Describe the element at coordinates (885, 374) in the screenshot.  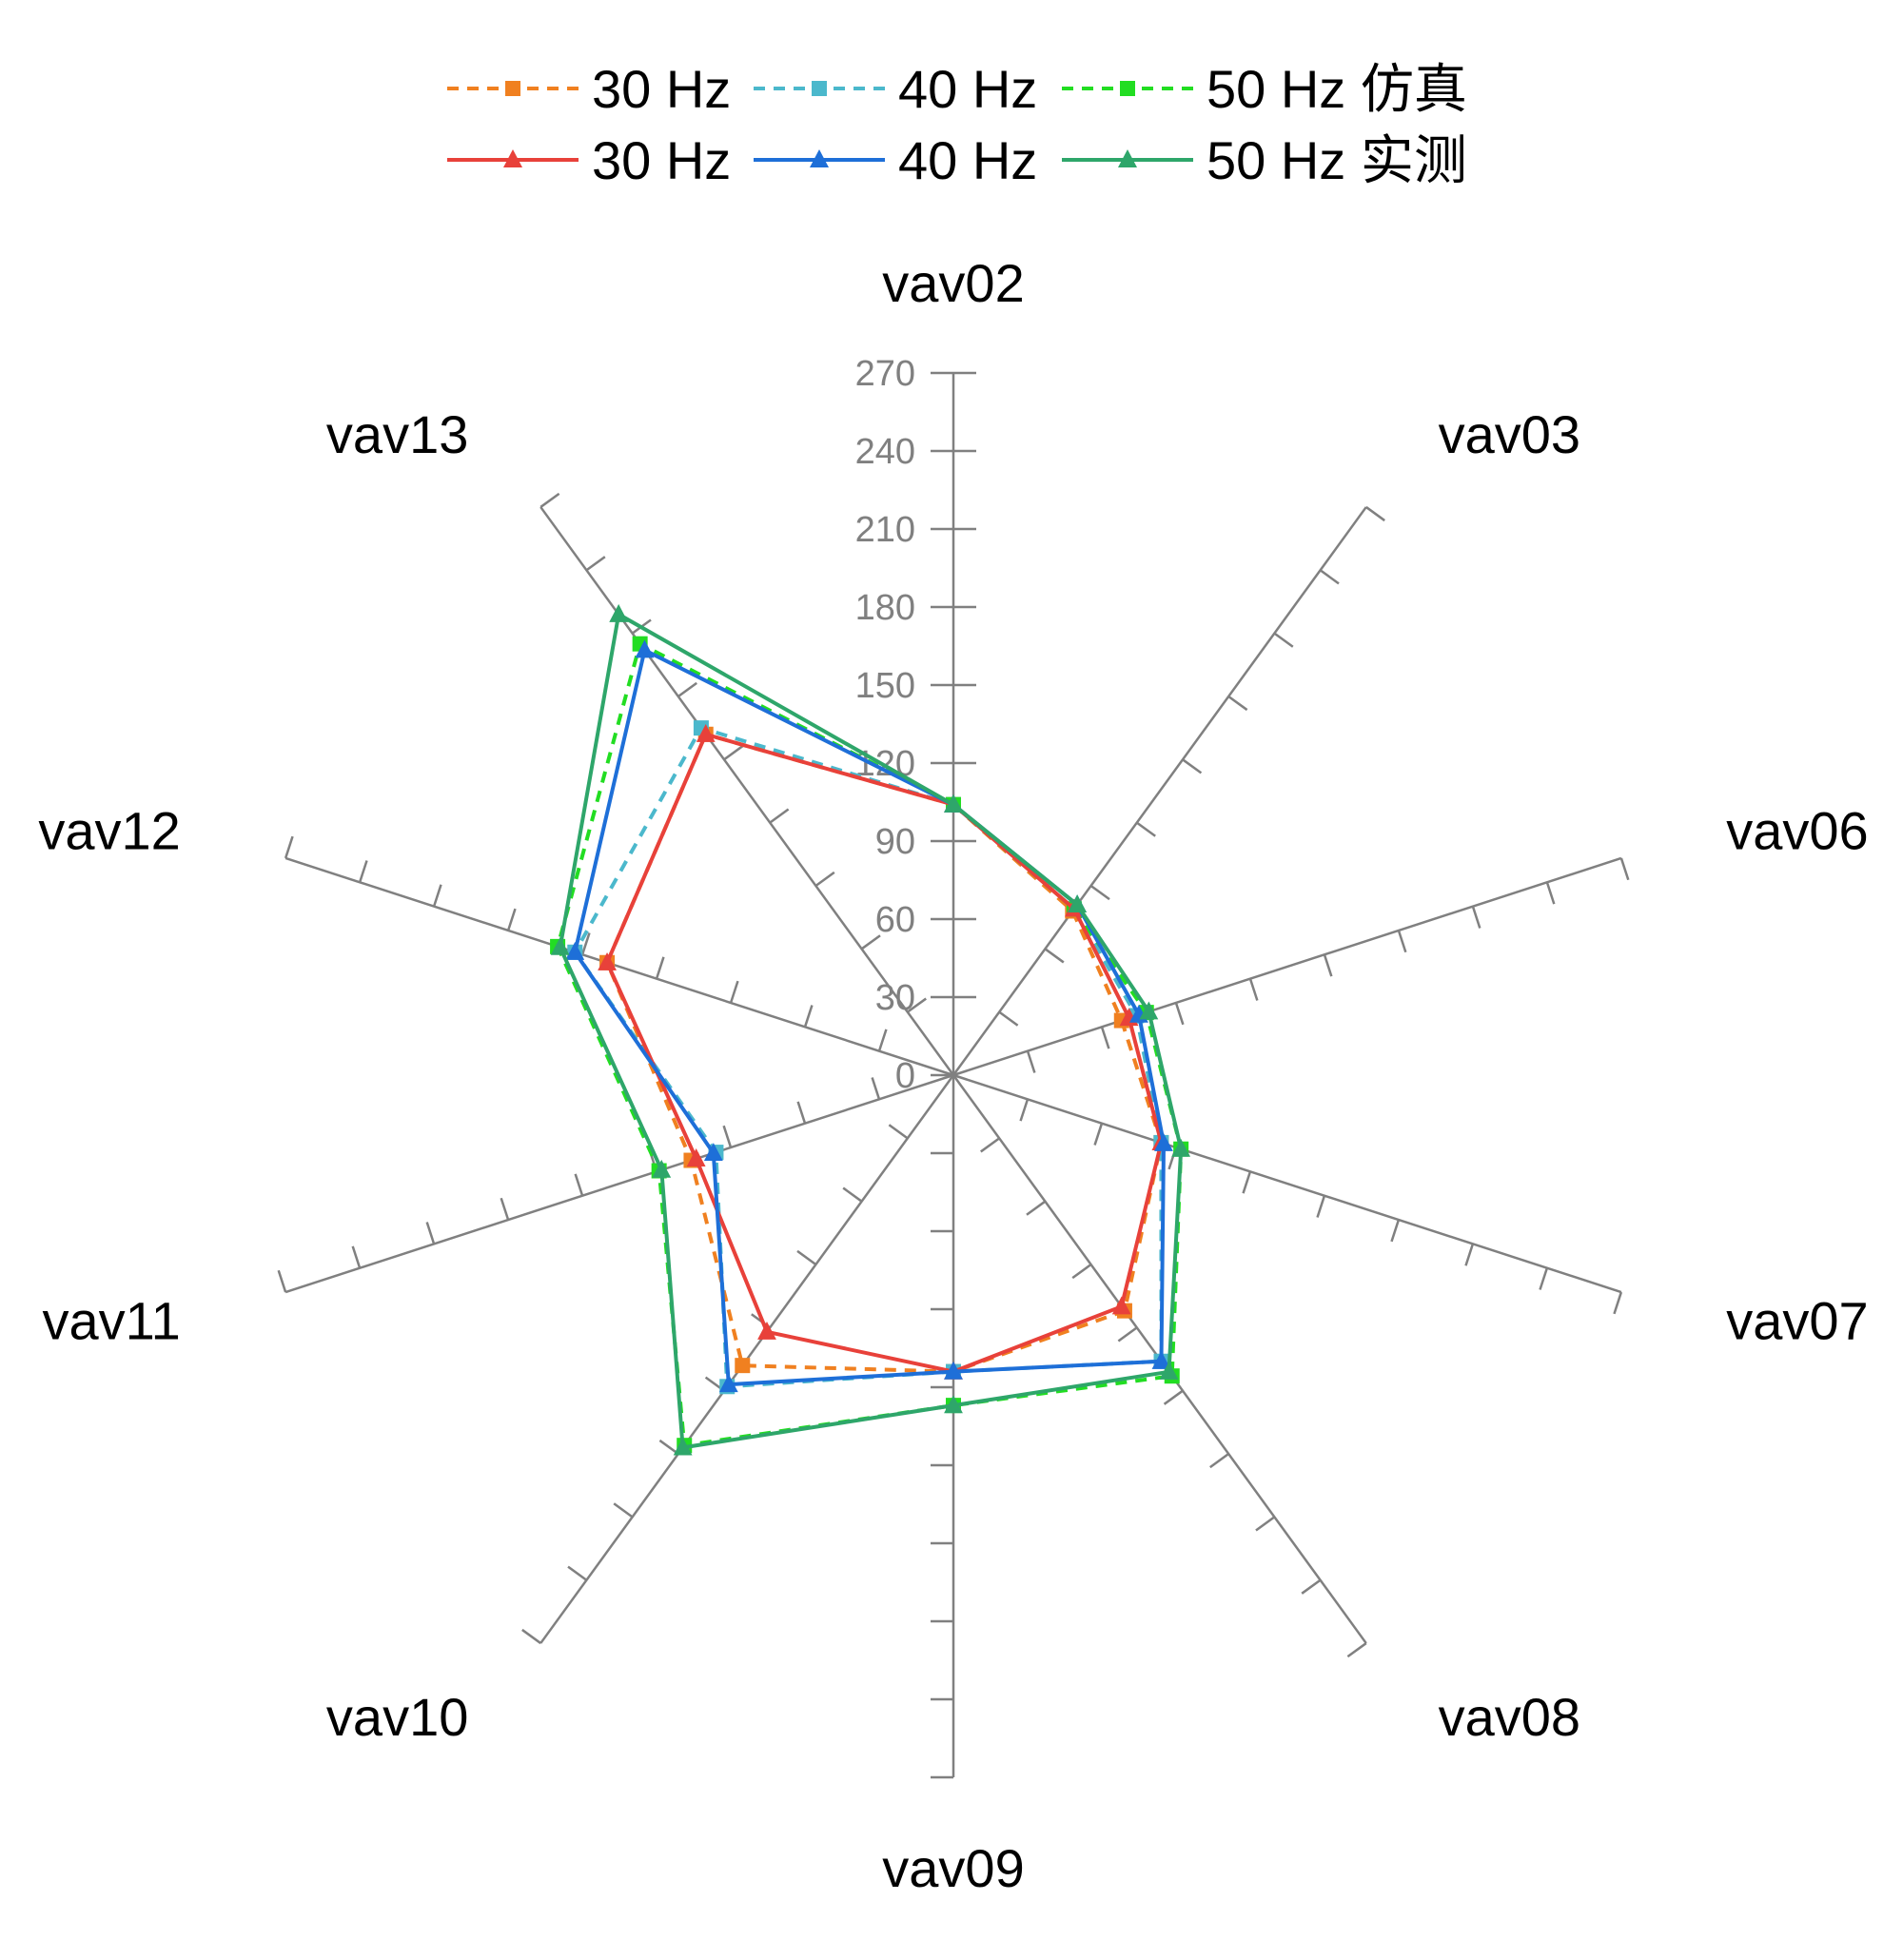
I see `tick-label: 270` at that location.